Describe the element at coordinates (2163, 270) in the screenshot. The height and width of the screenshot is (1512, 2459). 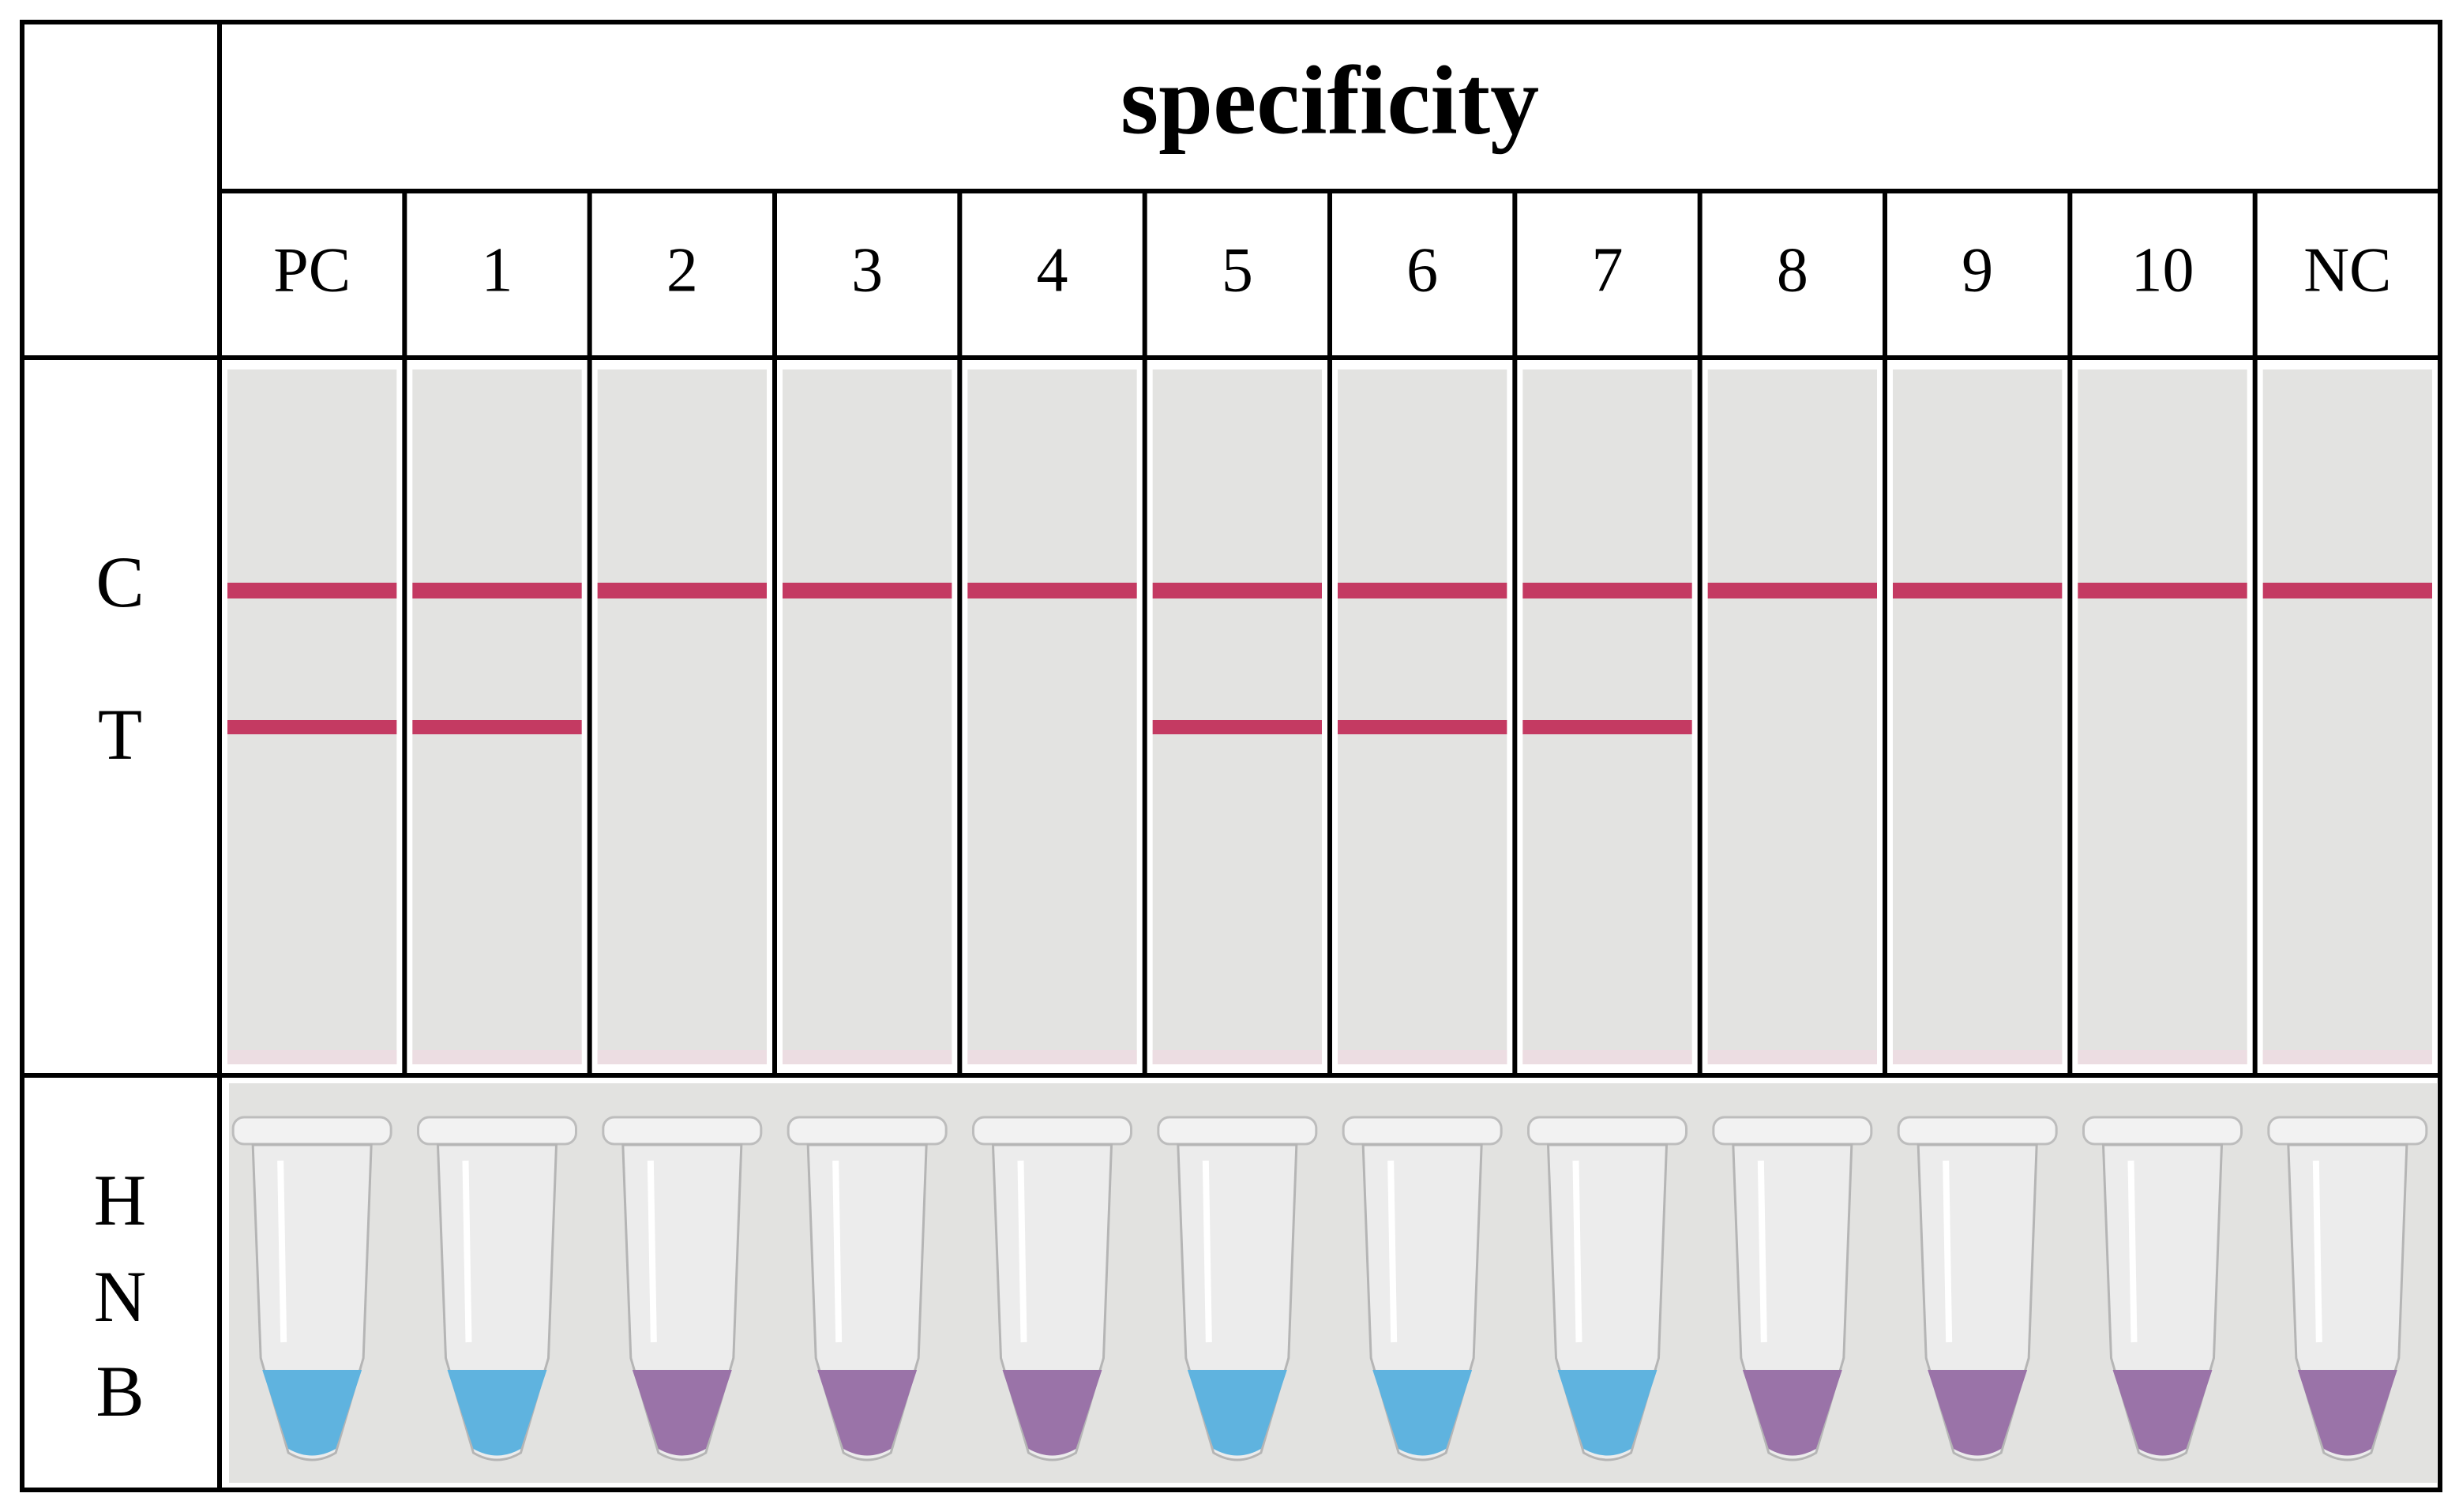
I see `column-label: 10` at that location.